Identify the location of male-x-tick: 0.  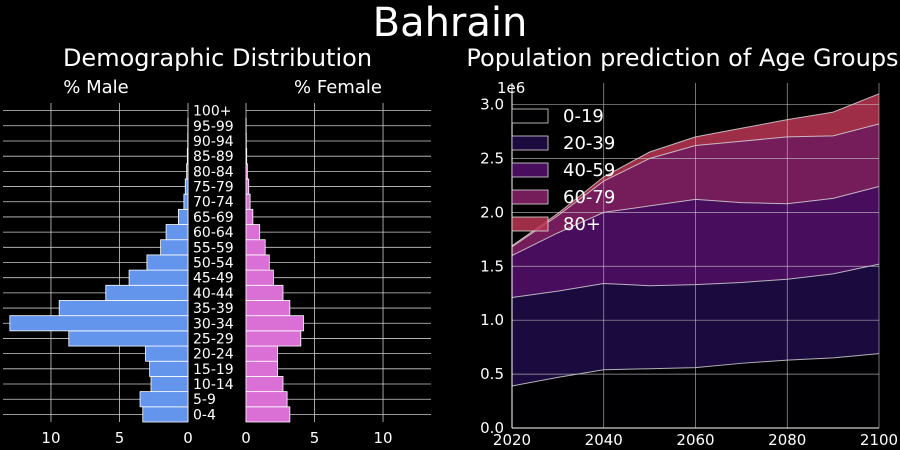
(188, 438).